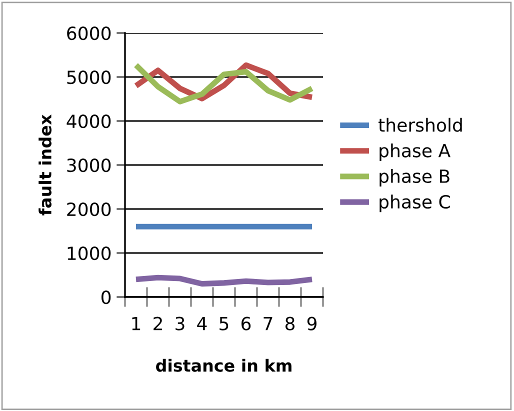  Describe the element at coordinates (89, 77) in the screenshot. I see `y-tick-label: 5000` at that location.